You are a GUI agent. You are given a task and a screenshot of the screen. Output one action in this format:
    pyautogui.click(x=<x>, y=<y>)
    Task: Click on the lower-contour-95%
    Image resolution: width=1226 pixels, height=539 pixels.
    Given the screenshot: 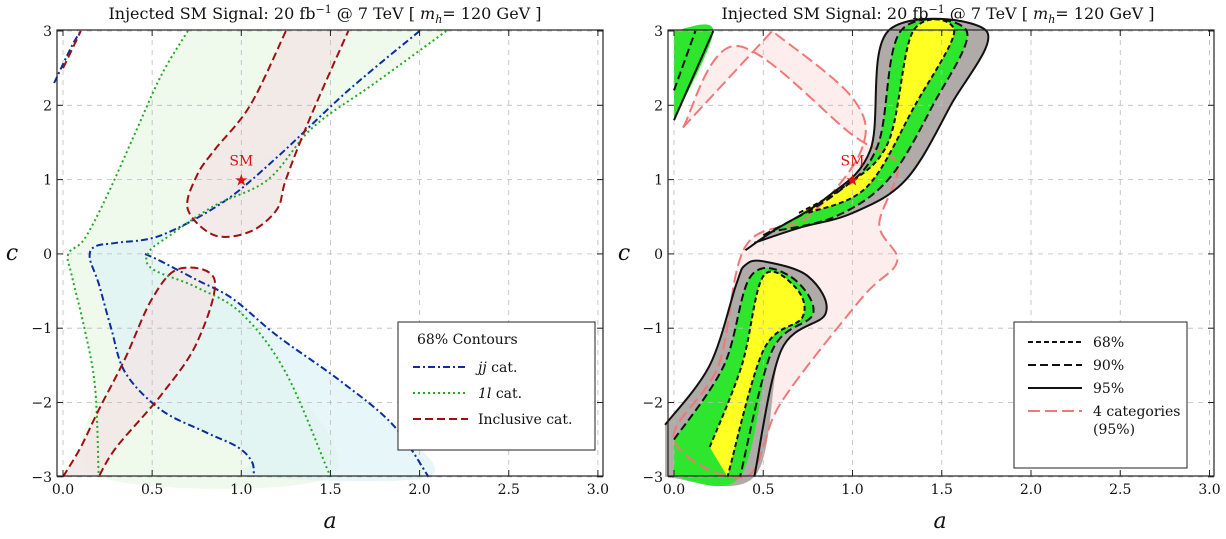 What is the action you would take?
    pyautogui.click(x=746, y=368)
    